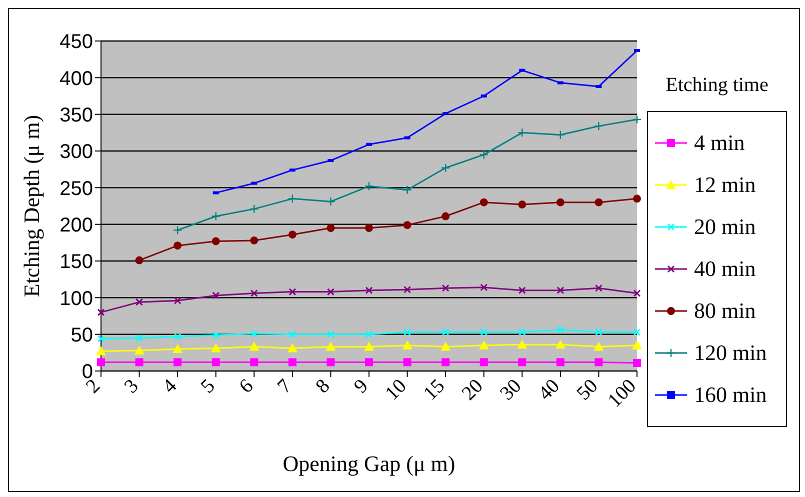 This screenshot has width=805, height=497. Describe the element at coordinates (725, 185) in the screenshot. I see `legend-label: 12 min` at that location.